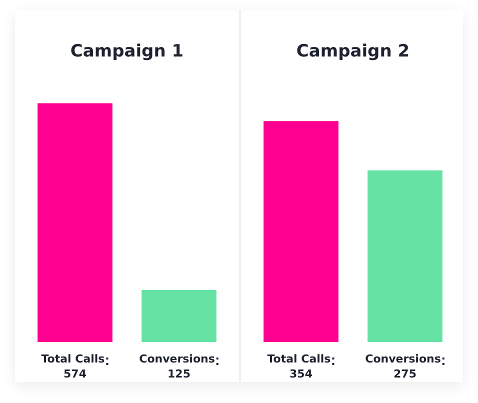  Describe the element at coordinates (301, 373) in the screenshot. I see `data-label: 354` at that location.